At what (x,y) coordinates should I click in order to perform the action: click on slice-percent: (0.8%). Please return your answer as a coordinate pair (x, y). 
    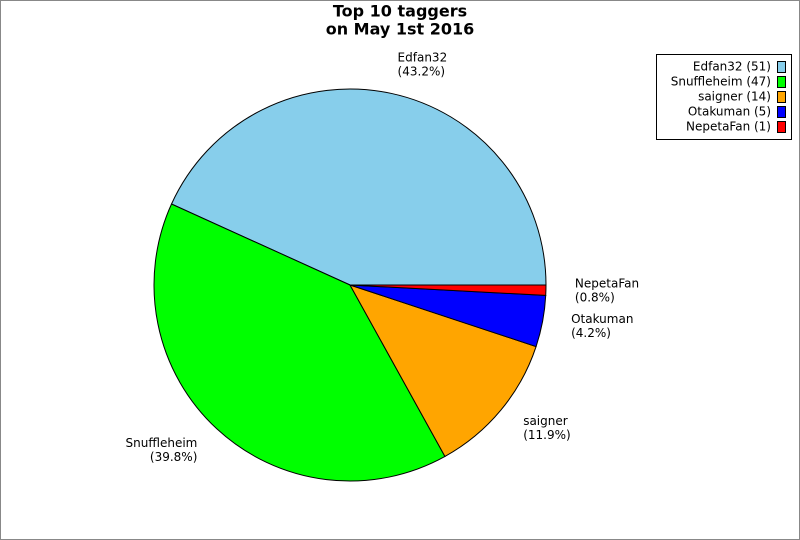
    Looking at the image, I should click on (595, 297).